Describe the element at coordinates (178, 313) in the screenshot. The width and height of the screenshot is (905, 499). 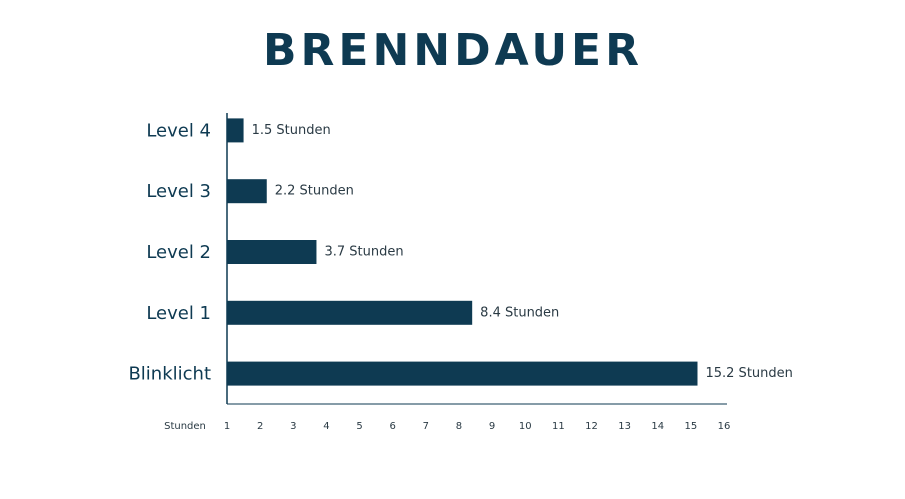
I see `y-tick-label: Level 1` at that location.